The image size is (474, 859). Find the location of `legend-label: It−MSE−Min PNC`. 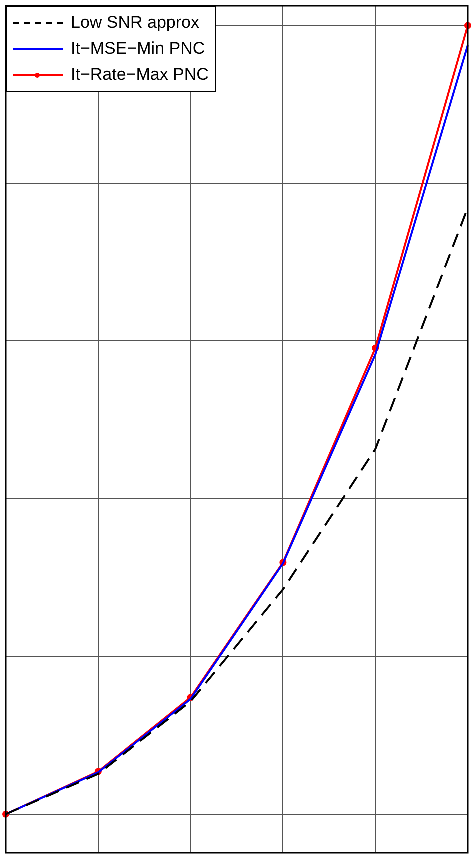

legend-label: It−MSE−Min PNC is located at coordinates (138, 49).